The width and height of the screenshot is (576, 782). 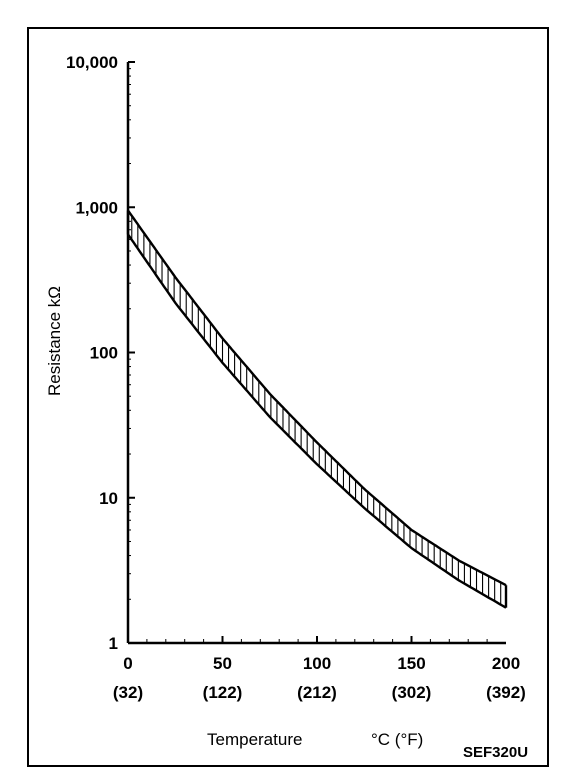 I want to click on y-tick-label: 1,000, so click(x=96, y=207).